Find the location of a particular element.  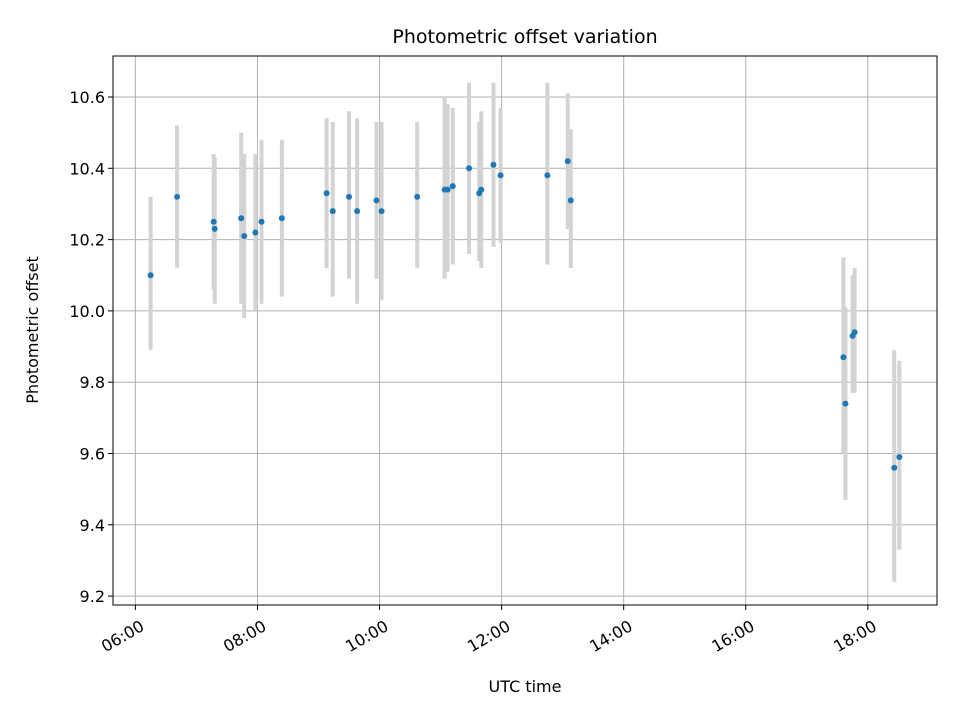

y-tick-label: 9.4 is located at coordinates (92, 525).